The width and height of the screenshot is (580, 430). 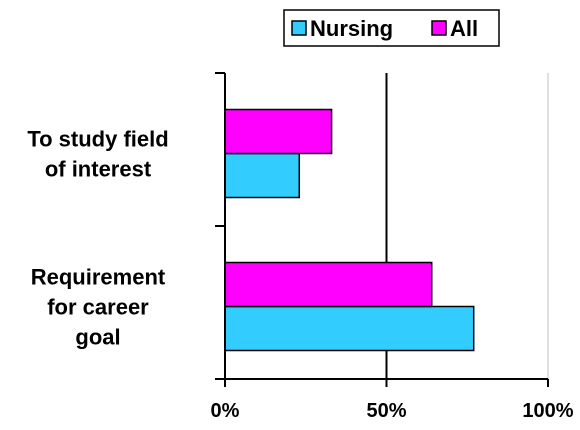 What do you see at coordinates (351, 28) in the screenshot?
I see `legend-label-nursing: Nursing` at bounding box center [351, 28].